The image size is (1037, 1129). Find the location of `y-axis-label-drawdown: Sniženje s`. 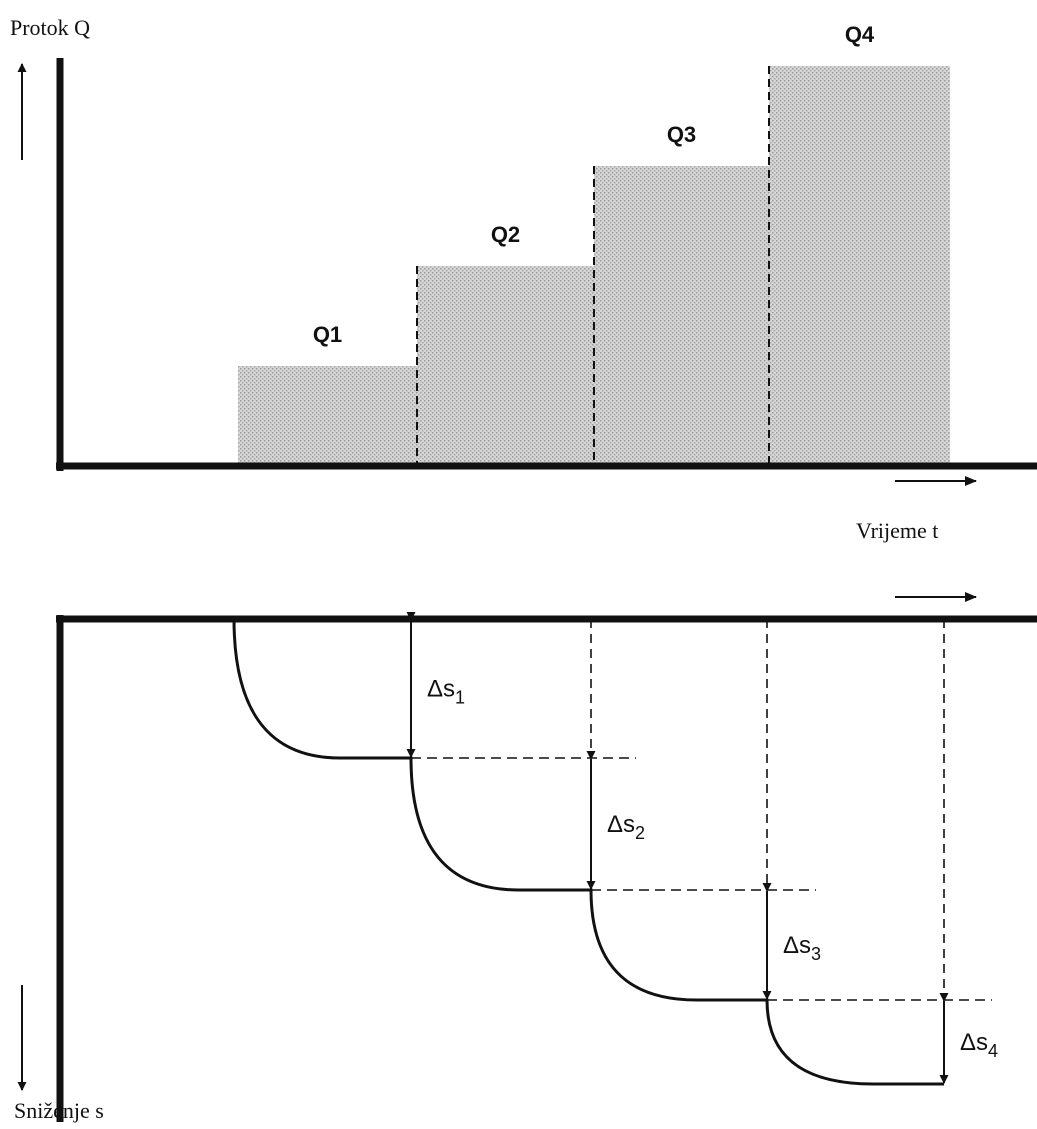

y-axis-label-drawdown: Sniženje s is located at coordinates (59, 1110).